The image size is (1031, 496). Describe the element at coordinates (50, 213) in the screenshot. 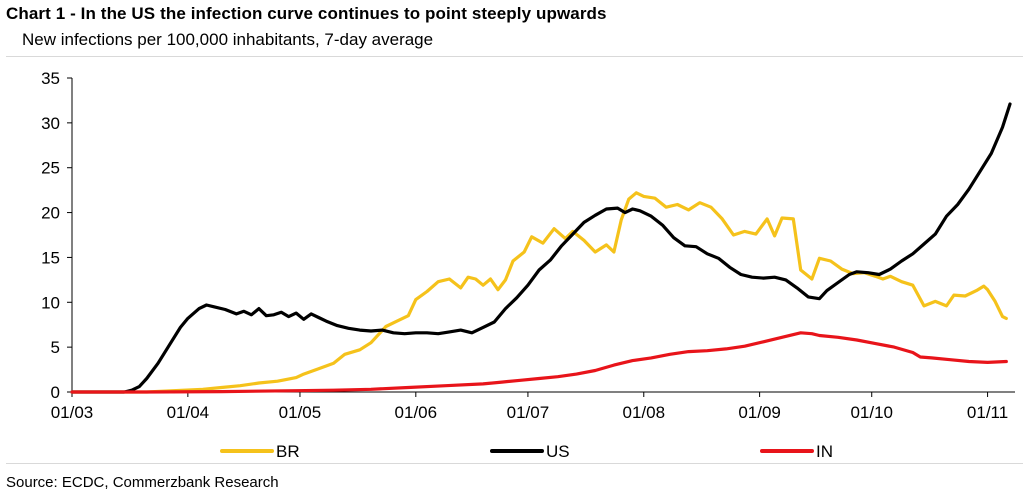

I see `y-tick-label: 20` at that location.